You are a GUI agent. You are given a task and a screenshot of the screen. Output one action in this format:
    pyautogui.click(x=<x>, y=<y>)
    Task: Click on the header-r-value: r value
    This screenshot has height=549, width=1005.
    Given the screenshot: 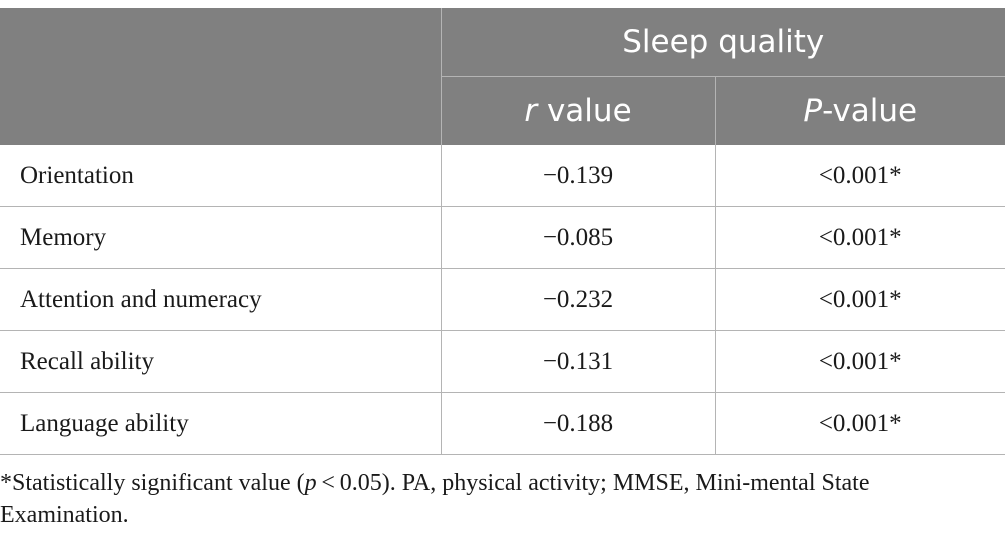 What is the action you would take?
    pyautogui.click(x=578, y=110)
    